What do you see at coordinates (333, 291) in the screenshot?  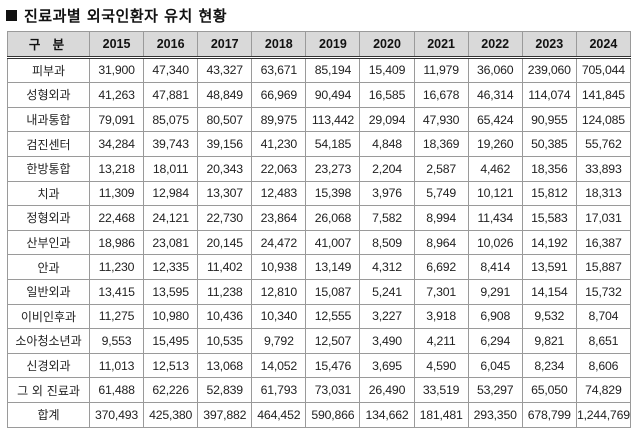 I see `cell-2019: 15,087` at bounding box center [333, 291].